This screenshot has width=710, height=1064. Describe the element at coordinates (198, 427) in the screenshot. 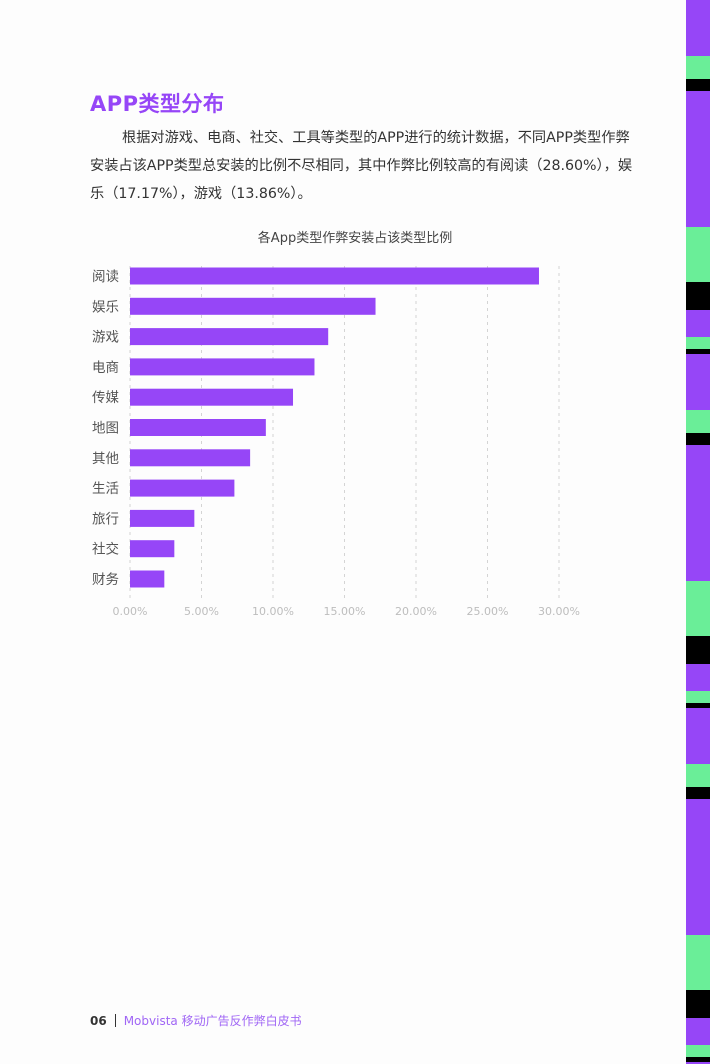

I see `bar-地图` at that location.